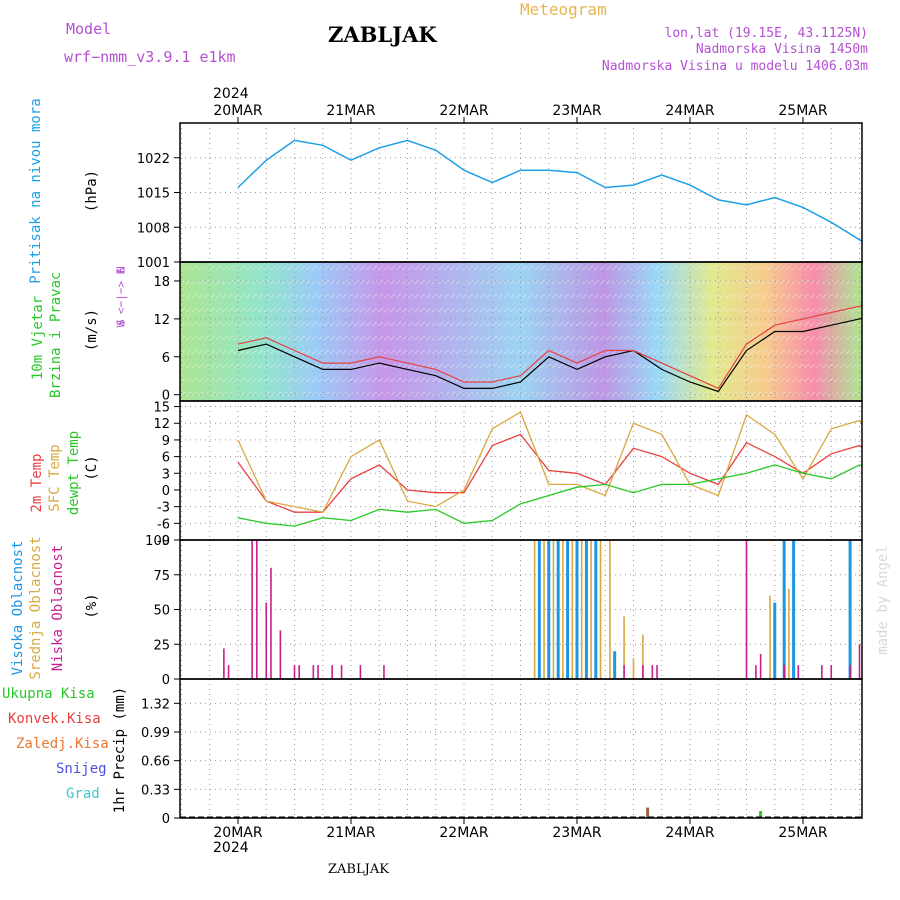 The height and width of the screenshot is (900, 900). I want to click on dewpt-line, so click(549, 495).